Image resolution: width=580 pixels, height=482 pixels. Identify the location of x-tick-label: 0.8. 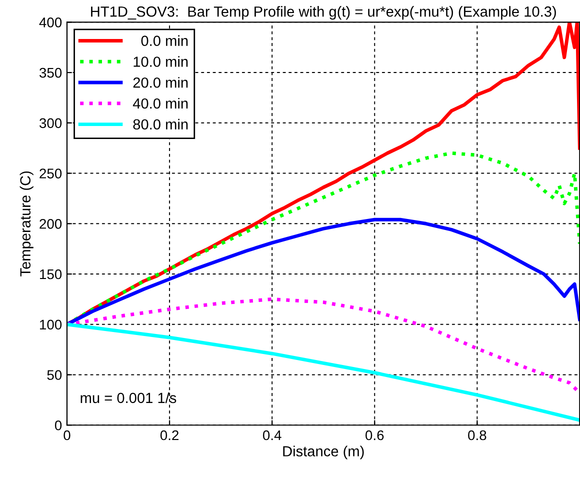
(477, 435).